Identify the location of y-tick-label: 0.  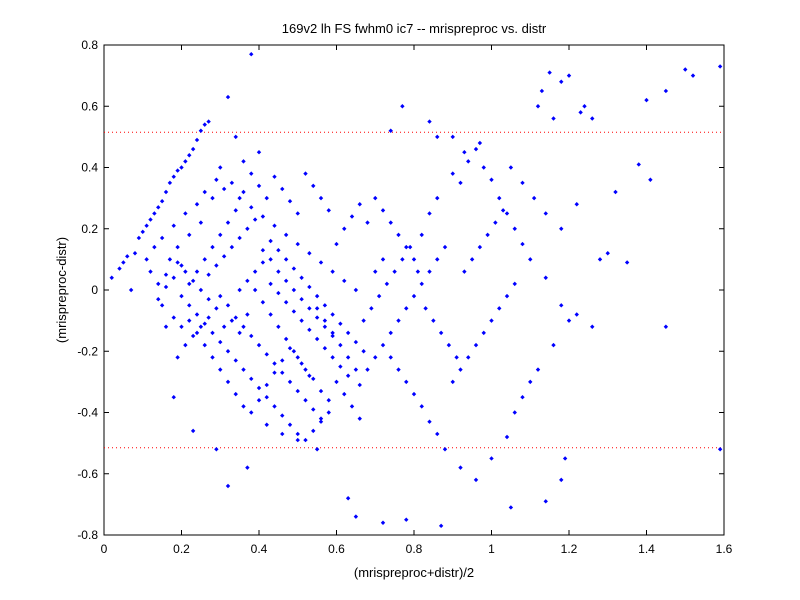
(94, 290).